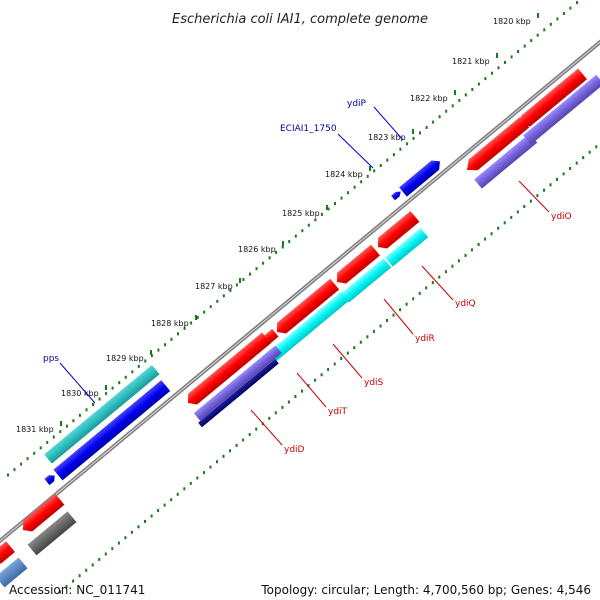 This screenshot has height=600, width=600. What do you see at coordinates (465, 304) in the screenshot?
I see `label-ydiQ: ydiQ` at bounding box center [465, 304].